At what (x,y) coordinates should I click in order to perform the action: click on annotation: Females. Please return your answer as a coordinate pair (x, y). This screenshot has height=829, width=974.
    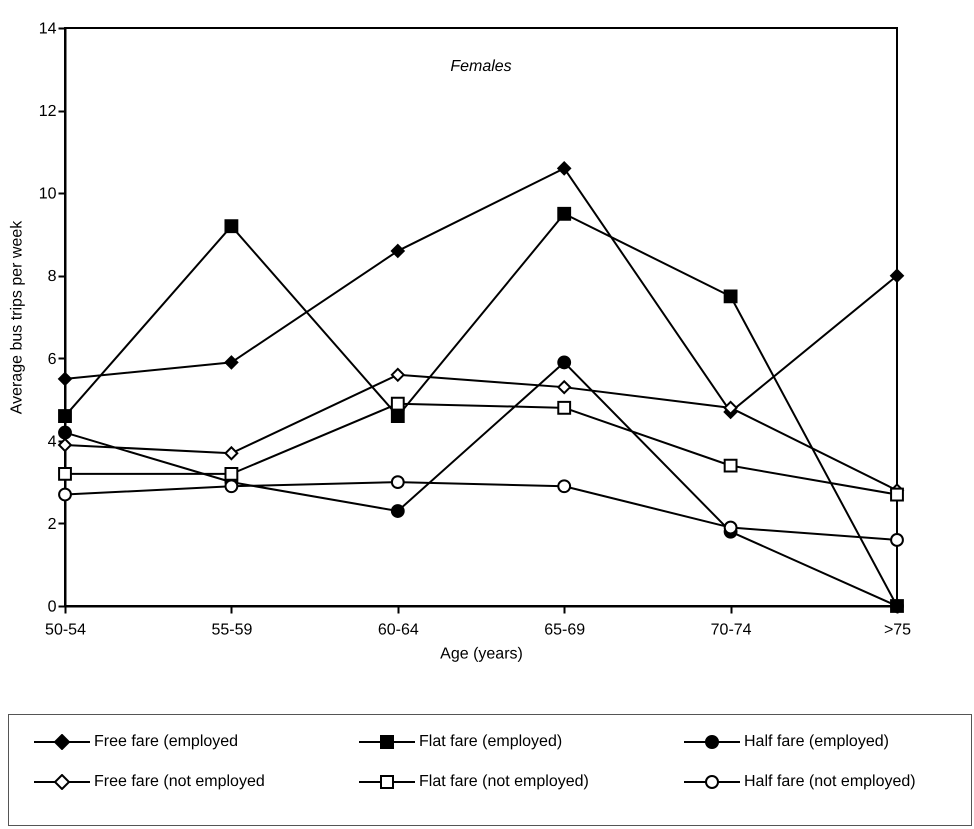
    Looking at the image, I should click on (481, 66).